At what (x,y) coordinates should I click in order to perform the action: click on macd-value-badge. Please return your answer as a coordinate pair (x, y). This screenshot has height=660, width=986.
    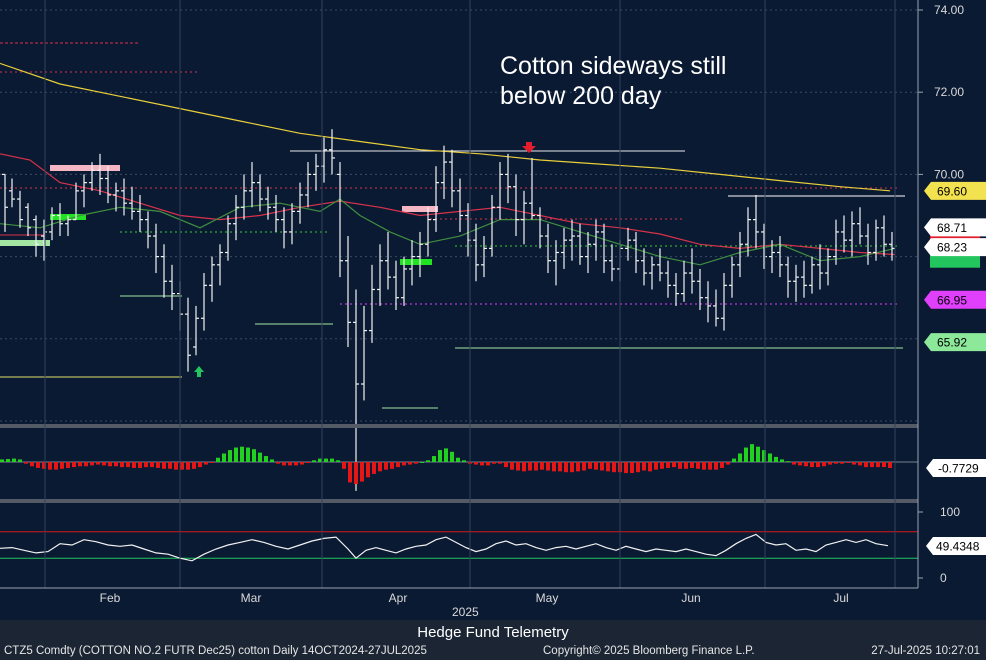
    Looking at the image, I should click on (956, 468).